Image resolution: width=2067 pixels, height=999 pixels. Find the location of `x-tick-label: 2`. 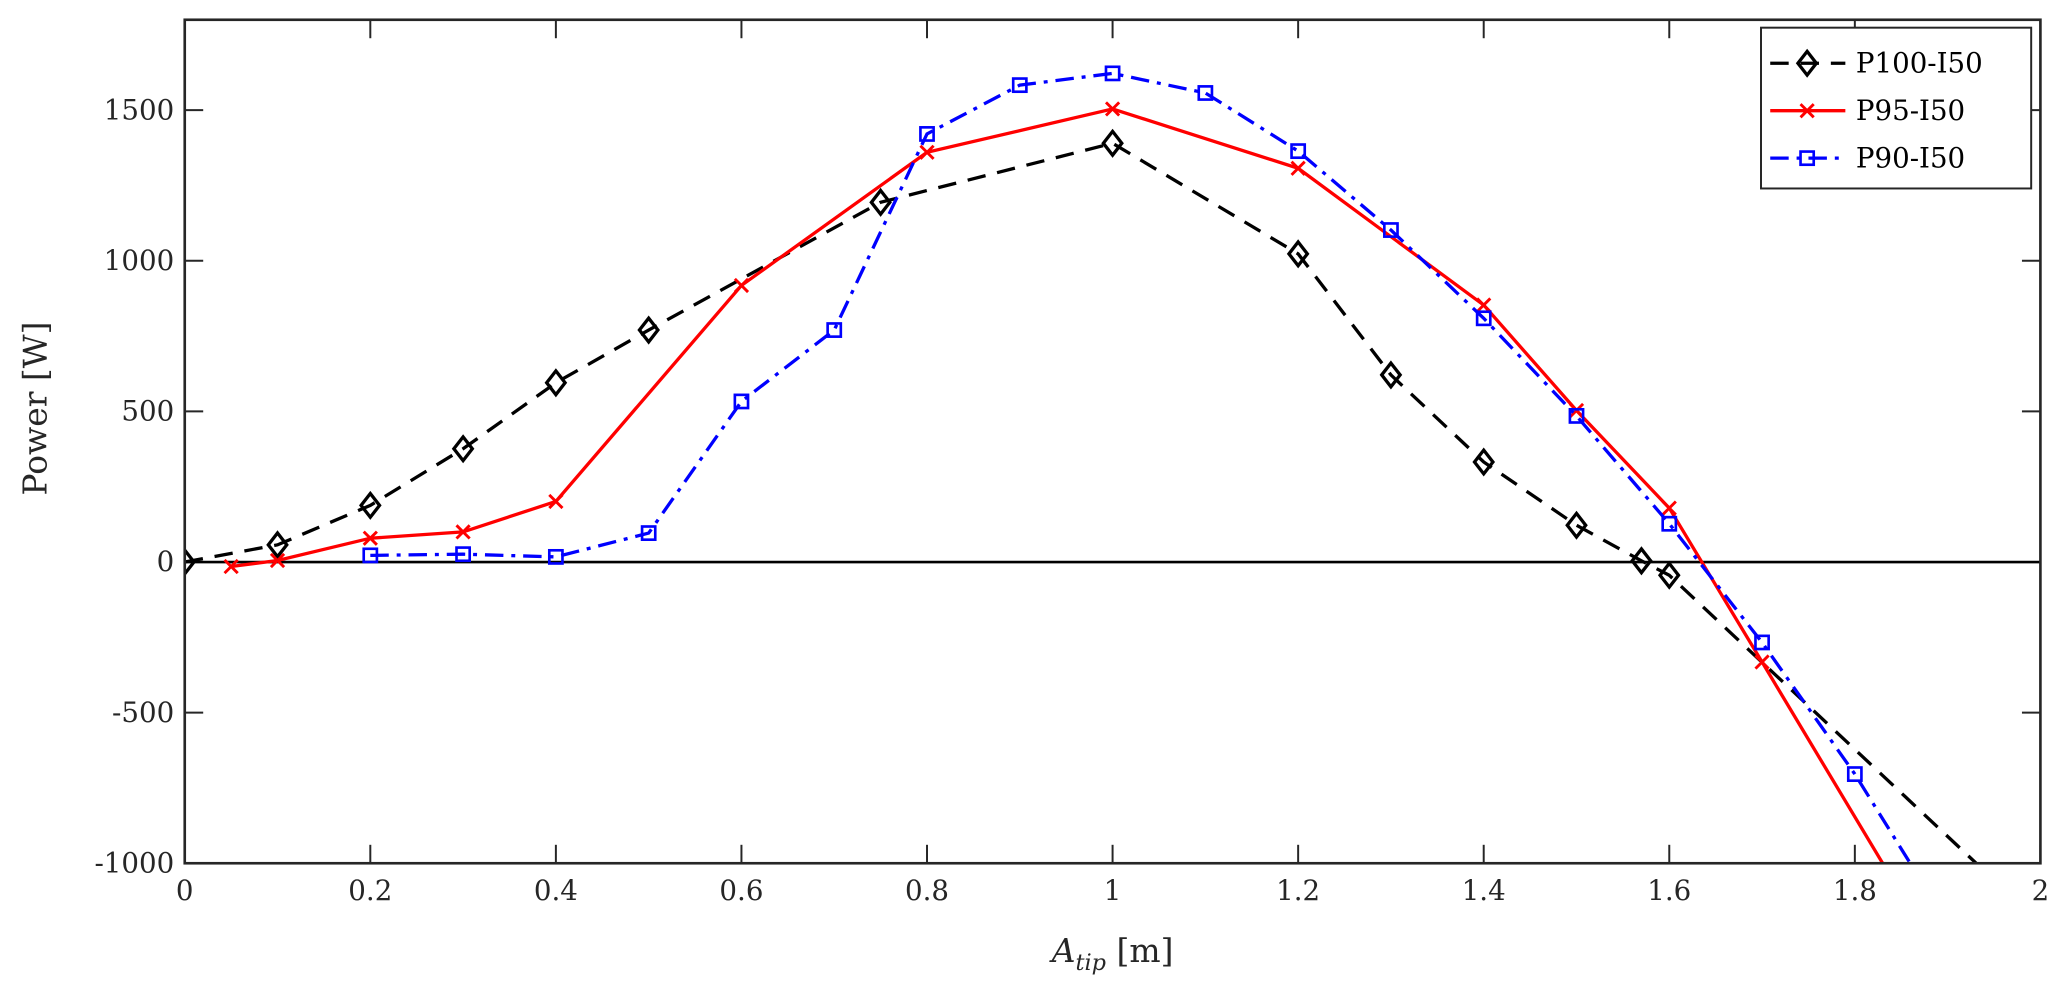

x-tick-label: 2 is located at coordinates (2041, 890).